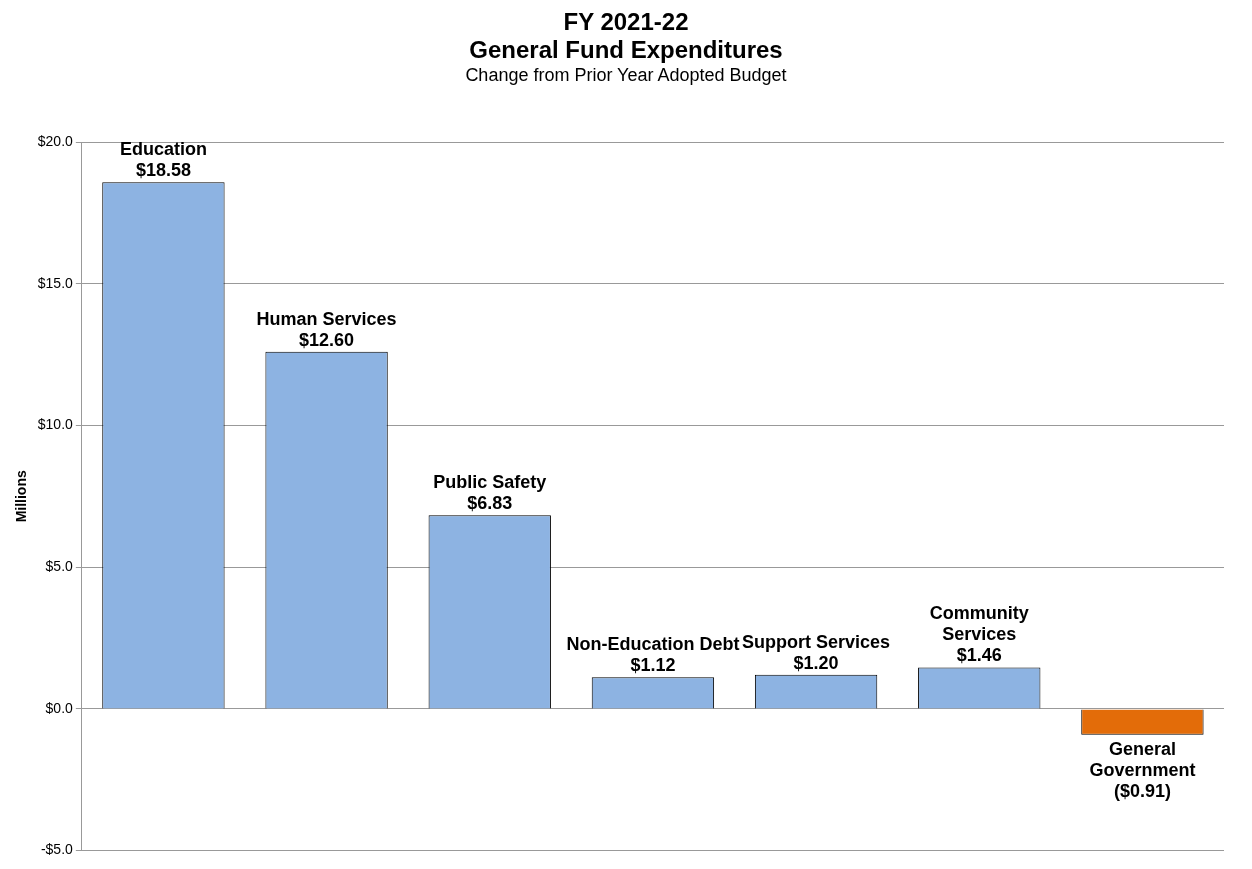 Image resolution: width=1252 pixels, height=869 pixels. Describe the element at coordinates (653, 644) in the screenshot. I see `x-tick-label: Non-Education Debt` at that location.